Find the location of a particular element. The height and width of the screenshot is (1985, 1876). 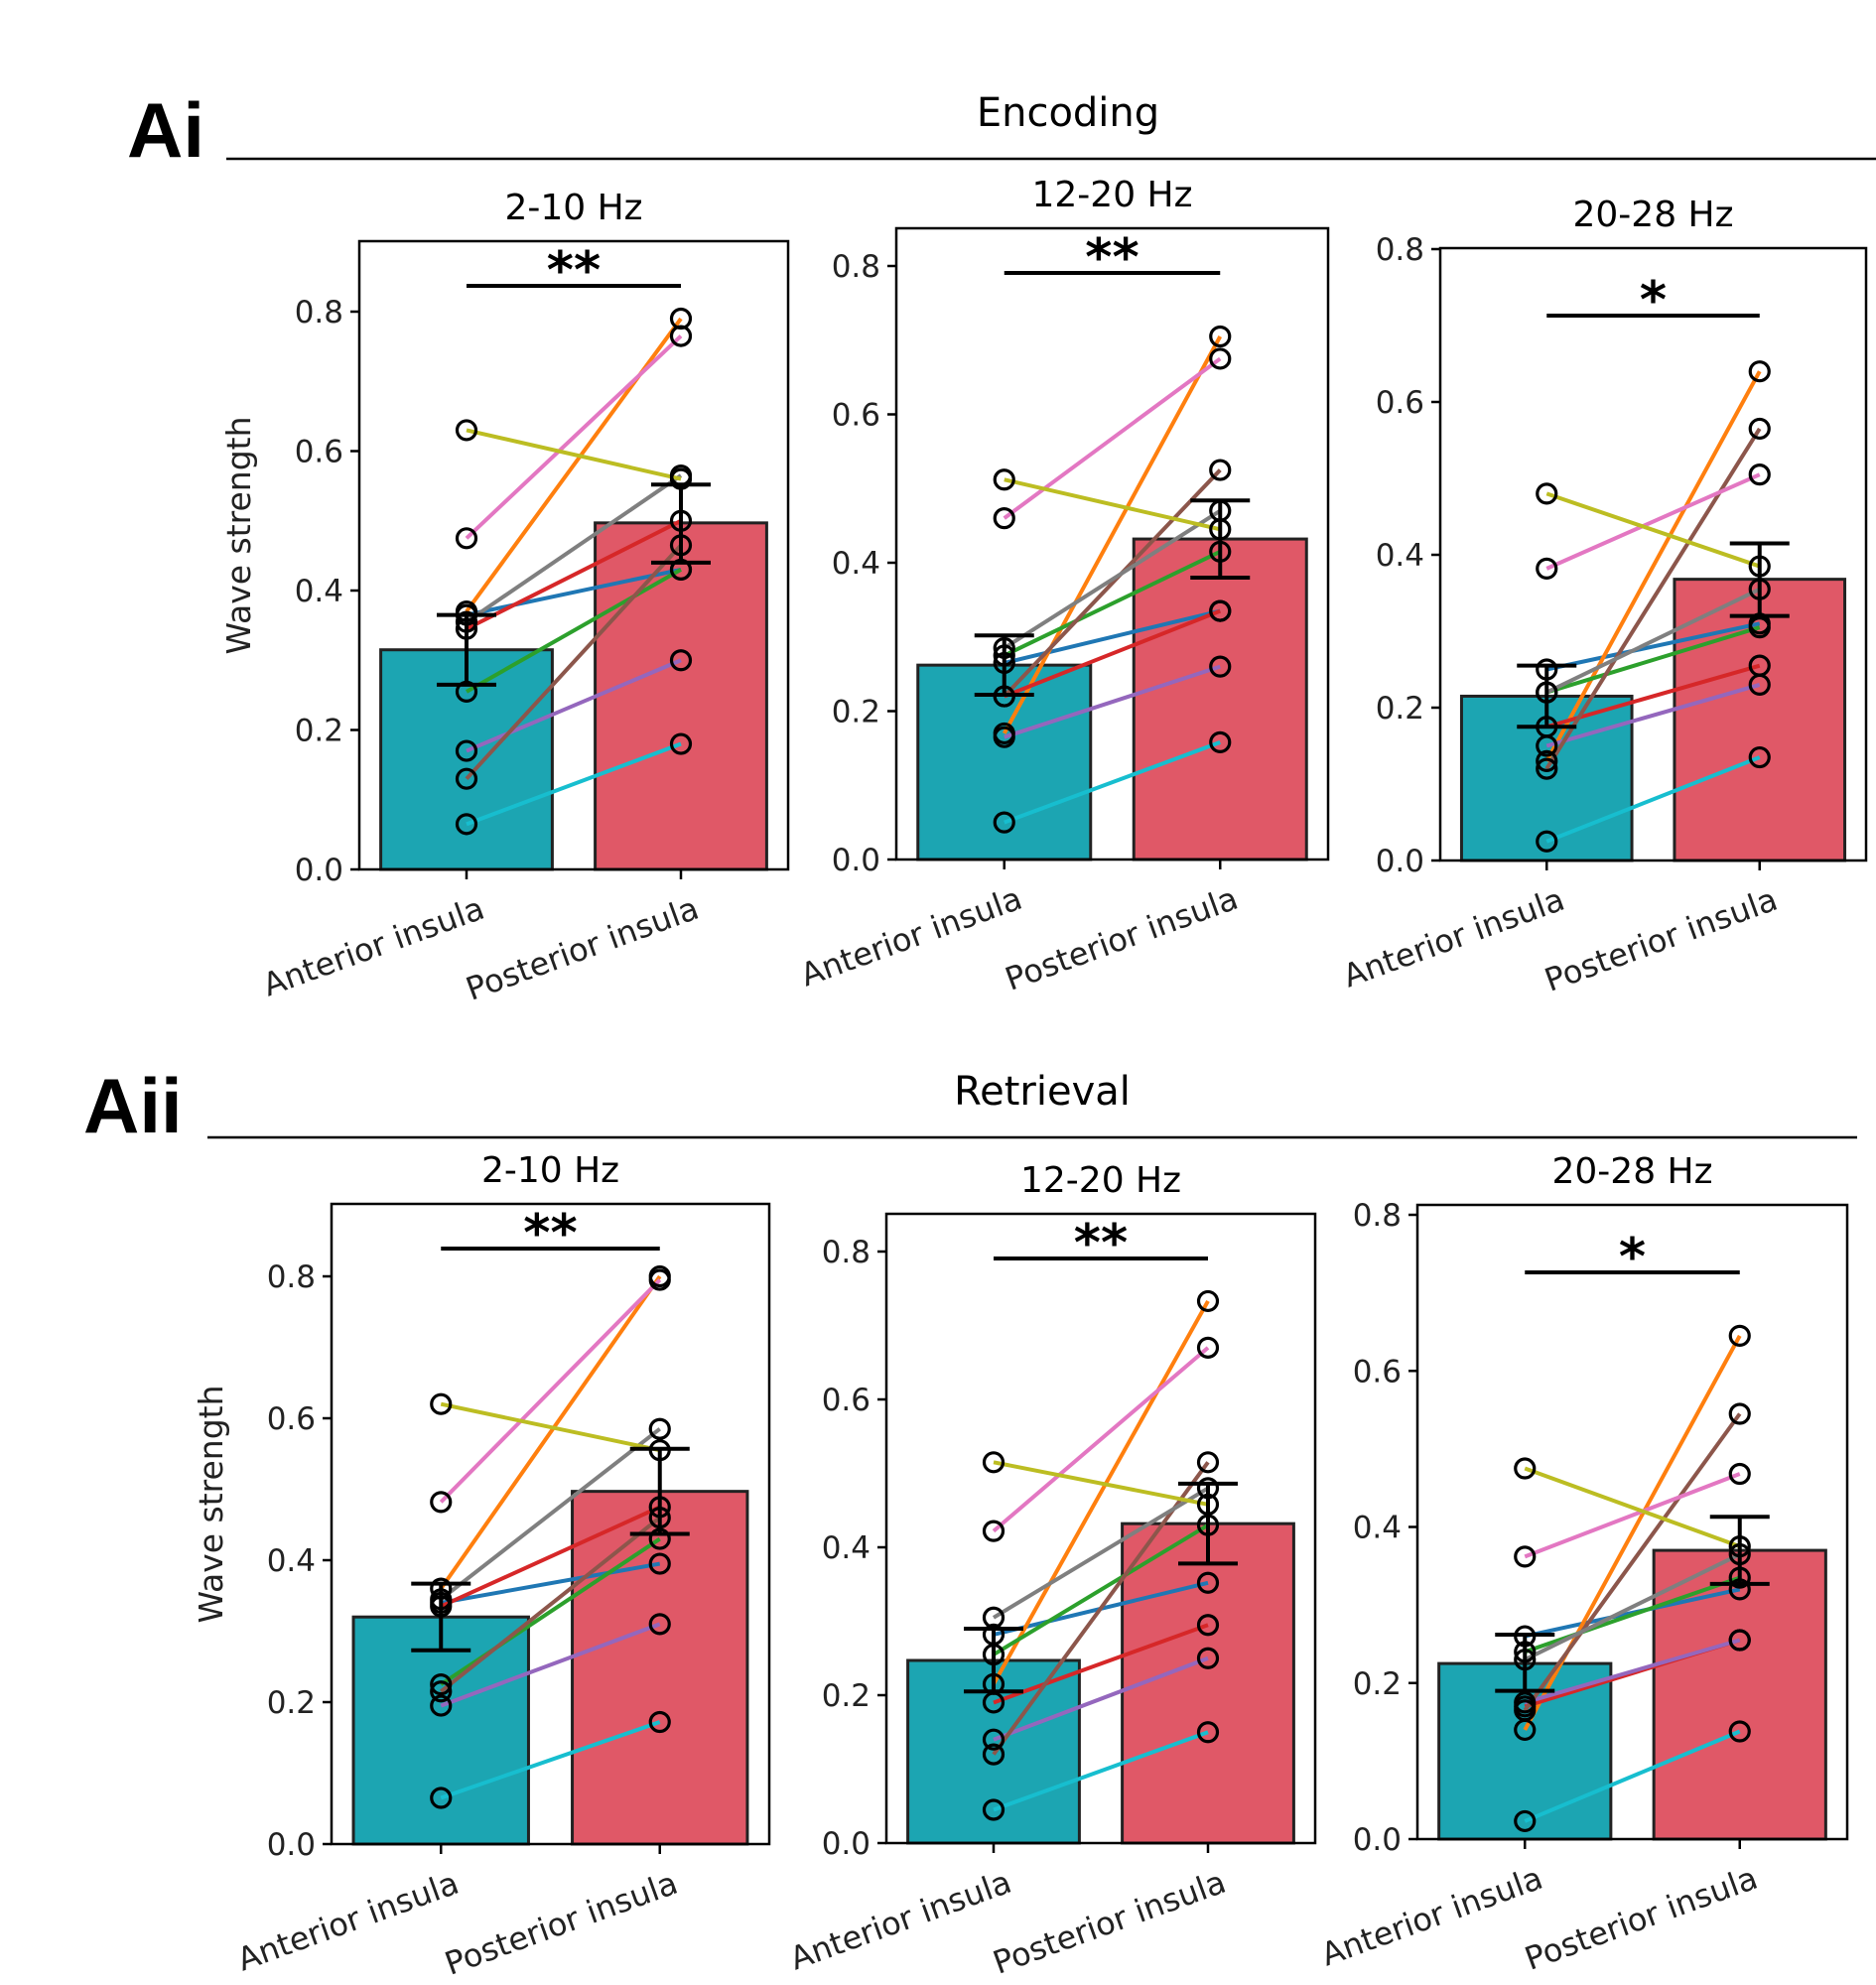

section-label: Ai is located at coordinates (165, 130).